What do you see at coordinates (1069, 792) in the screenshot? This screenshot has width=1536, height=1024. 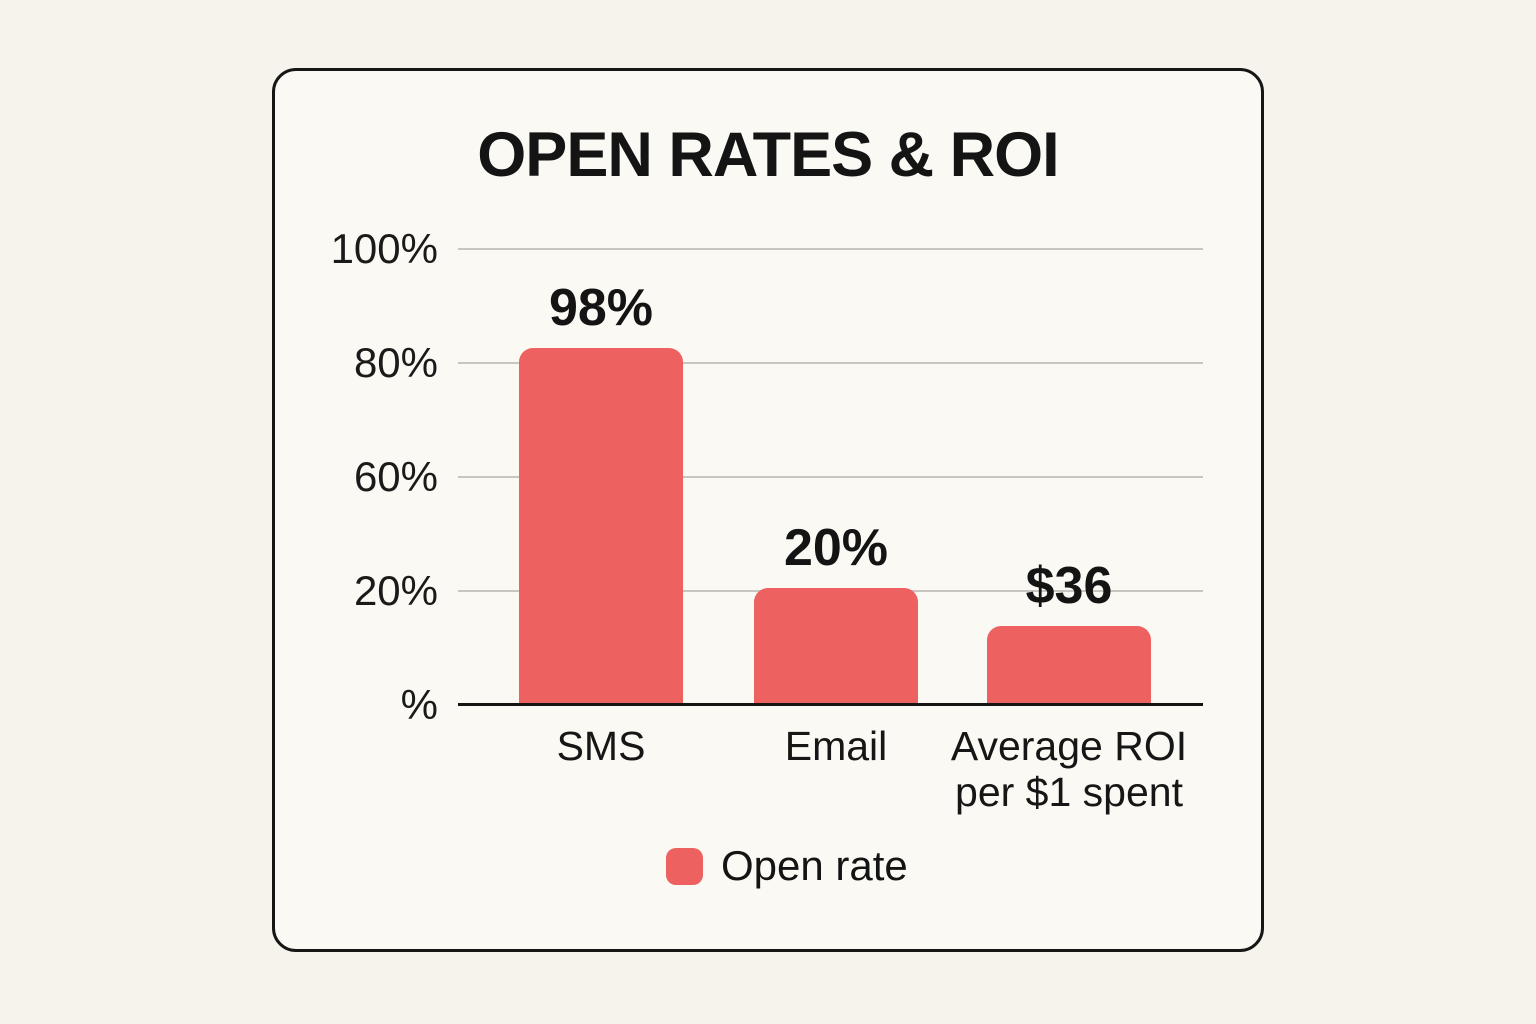 I see `x-axis-category-label-line: per $1 spent` at bounding box center [1069, 792].